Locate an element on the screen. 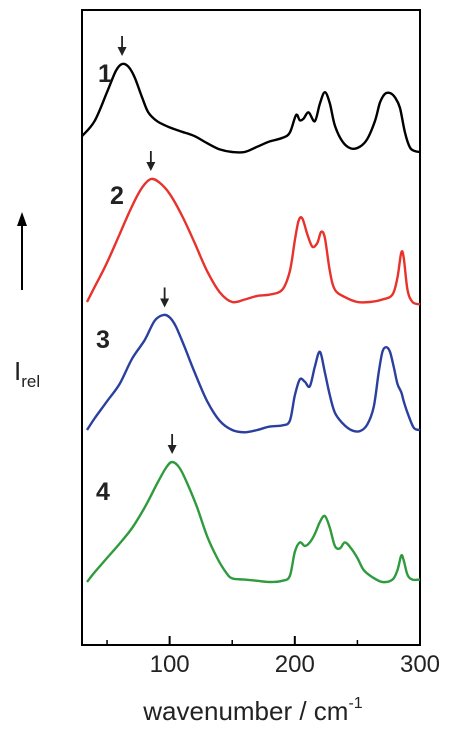 The height and width of the screenshot is (730, 449). y-axis-arrow-icon is located at coordinates (22, 219).